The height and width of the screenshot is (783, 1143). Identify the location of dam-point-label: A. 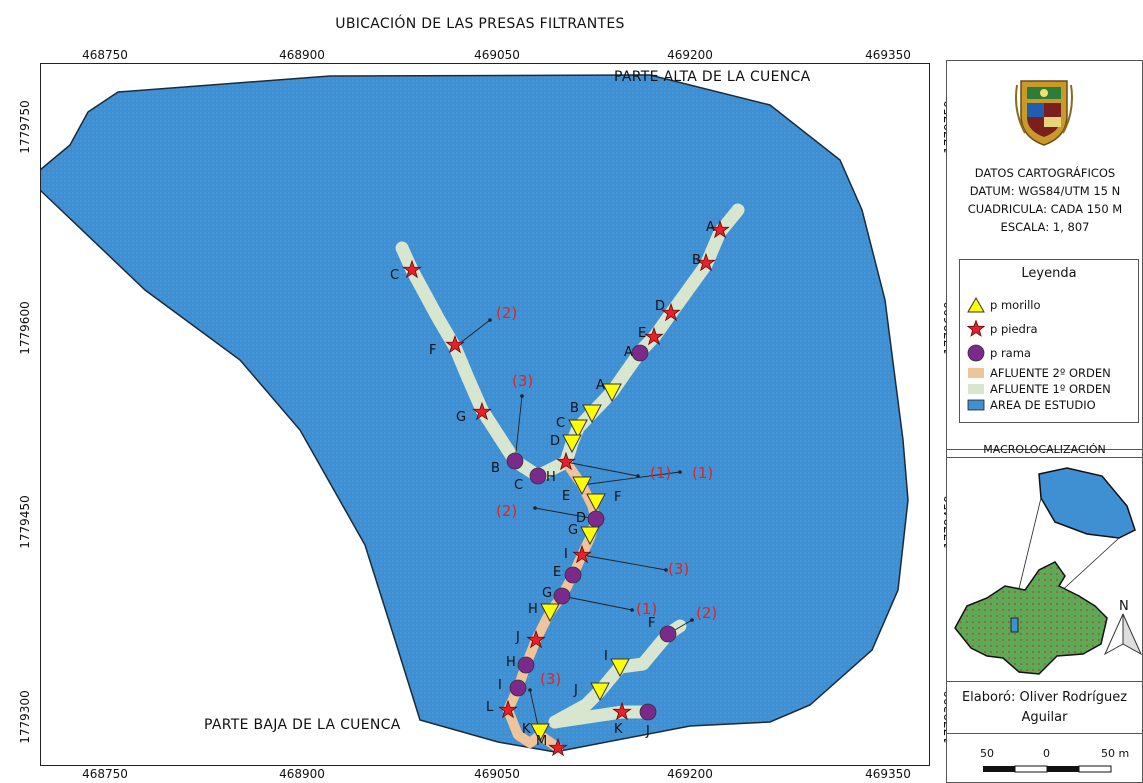
(600, 385).